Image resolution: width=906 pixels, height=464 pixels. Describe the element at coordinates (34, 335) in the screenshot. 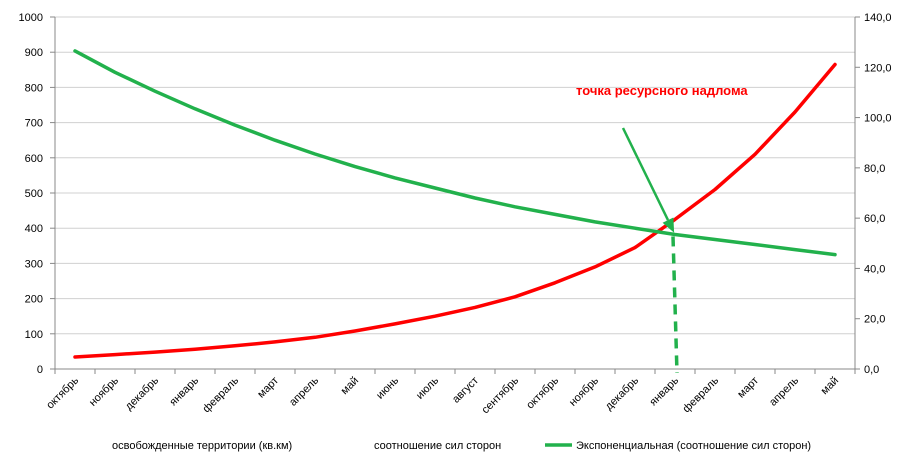

I see `left-tick-label: 100` at that location.